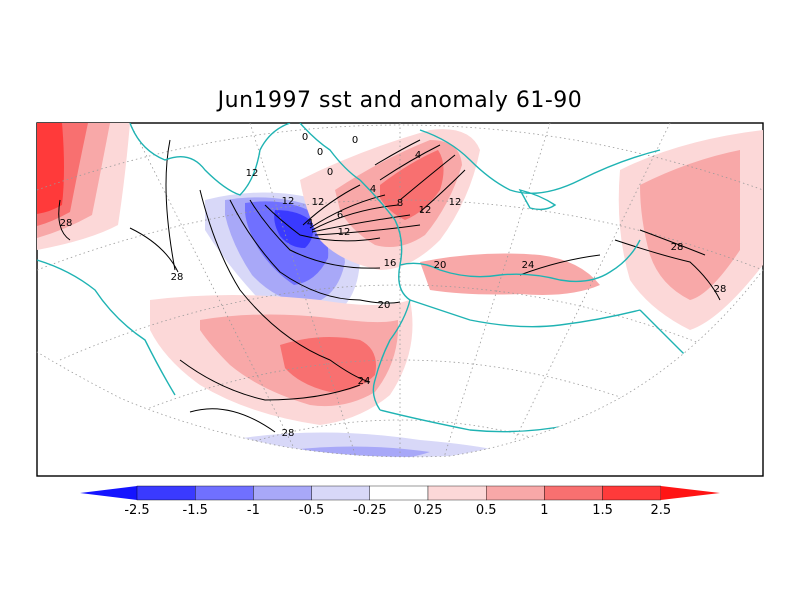 The height and width of the screenshot is (600, 800). Describe the element at coordinates (400, 203) in the screenshot. I see `contour-label: 8` at that location.